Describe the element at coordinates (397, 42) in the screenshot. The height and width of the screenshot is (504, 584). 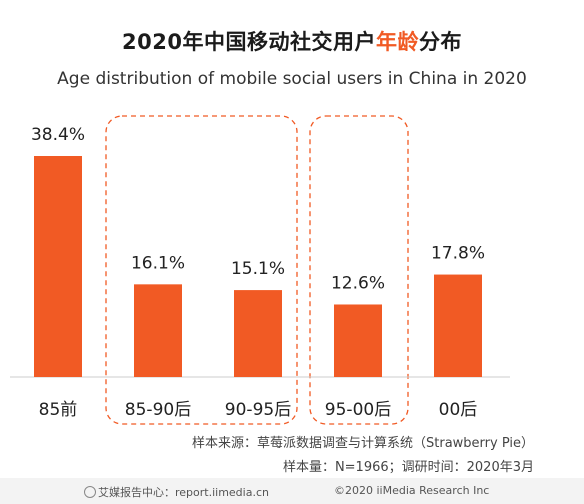
I see `title-accent: 年龄` at that location.